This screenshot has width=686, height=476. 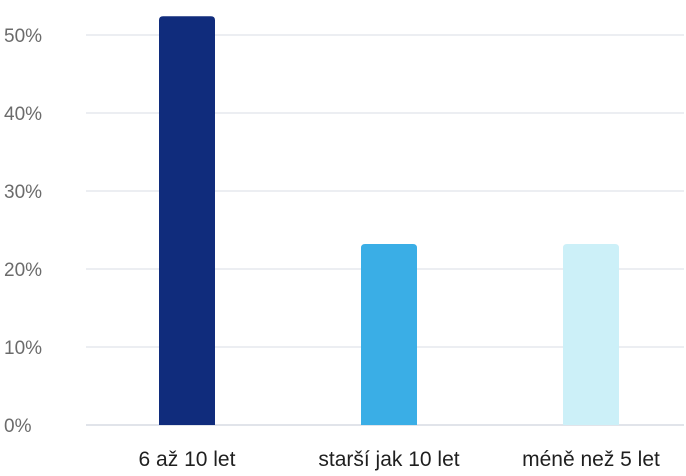 I want to click on y-tick-label: 30%, so click(x=23, y=192).